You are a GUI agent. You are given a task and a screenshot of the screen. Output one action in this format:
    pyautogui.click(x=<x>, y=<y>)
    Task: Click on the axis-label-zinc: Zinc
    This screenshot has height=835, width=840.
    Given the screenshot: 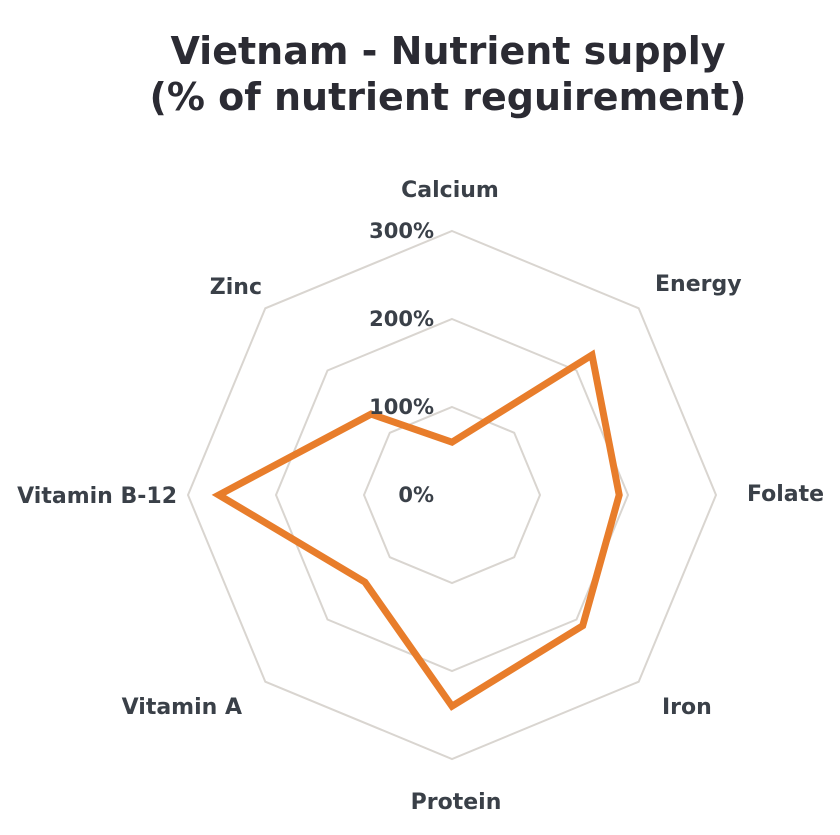 What is the action you would take?
    pyautogui.click(x=236, y=287)
    